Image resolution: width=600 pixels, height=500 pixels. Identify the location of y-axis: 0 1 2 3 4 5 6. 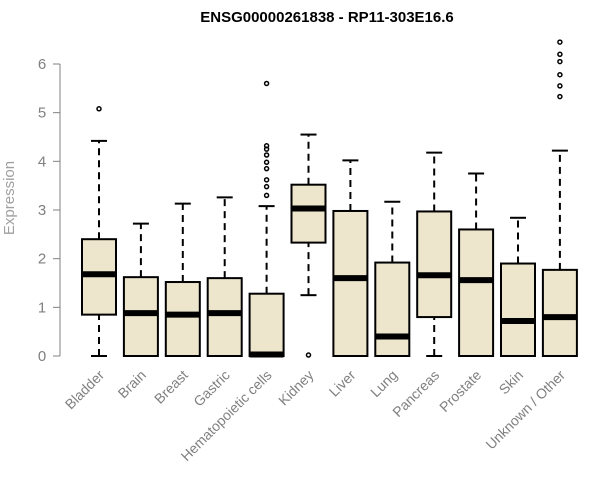
(49, 210).